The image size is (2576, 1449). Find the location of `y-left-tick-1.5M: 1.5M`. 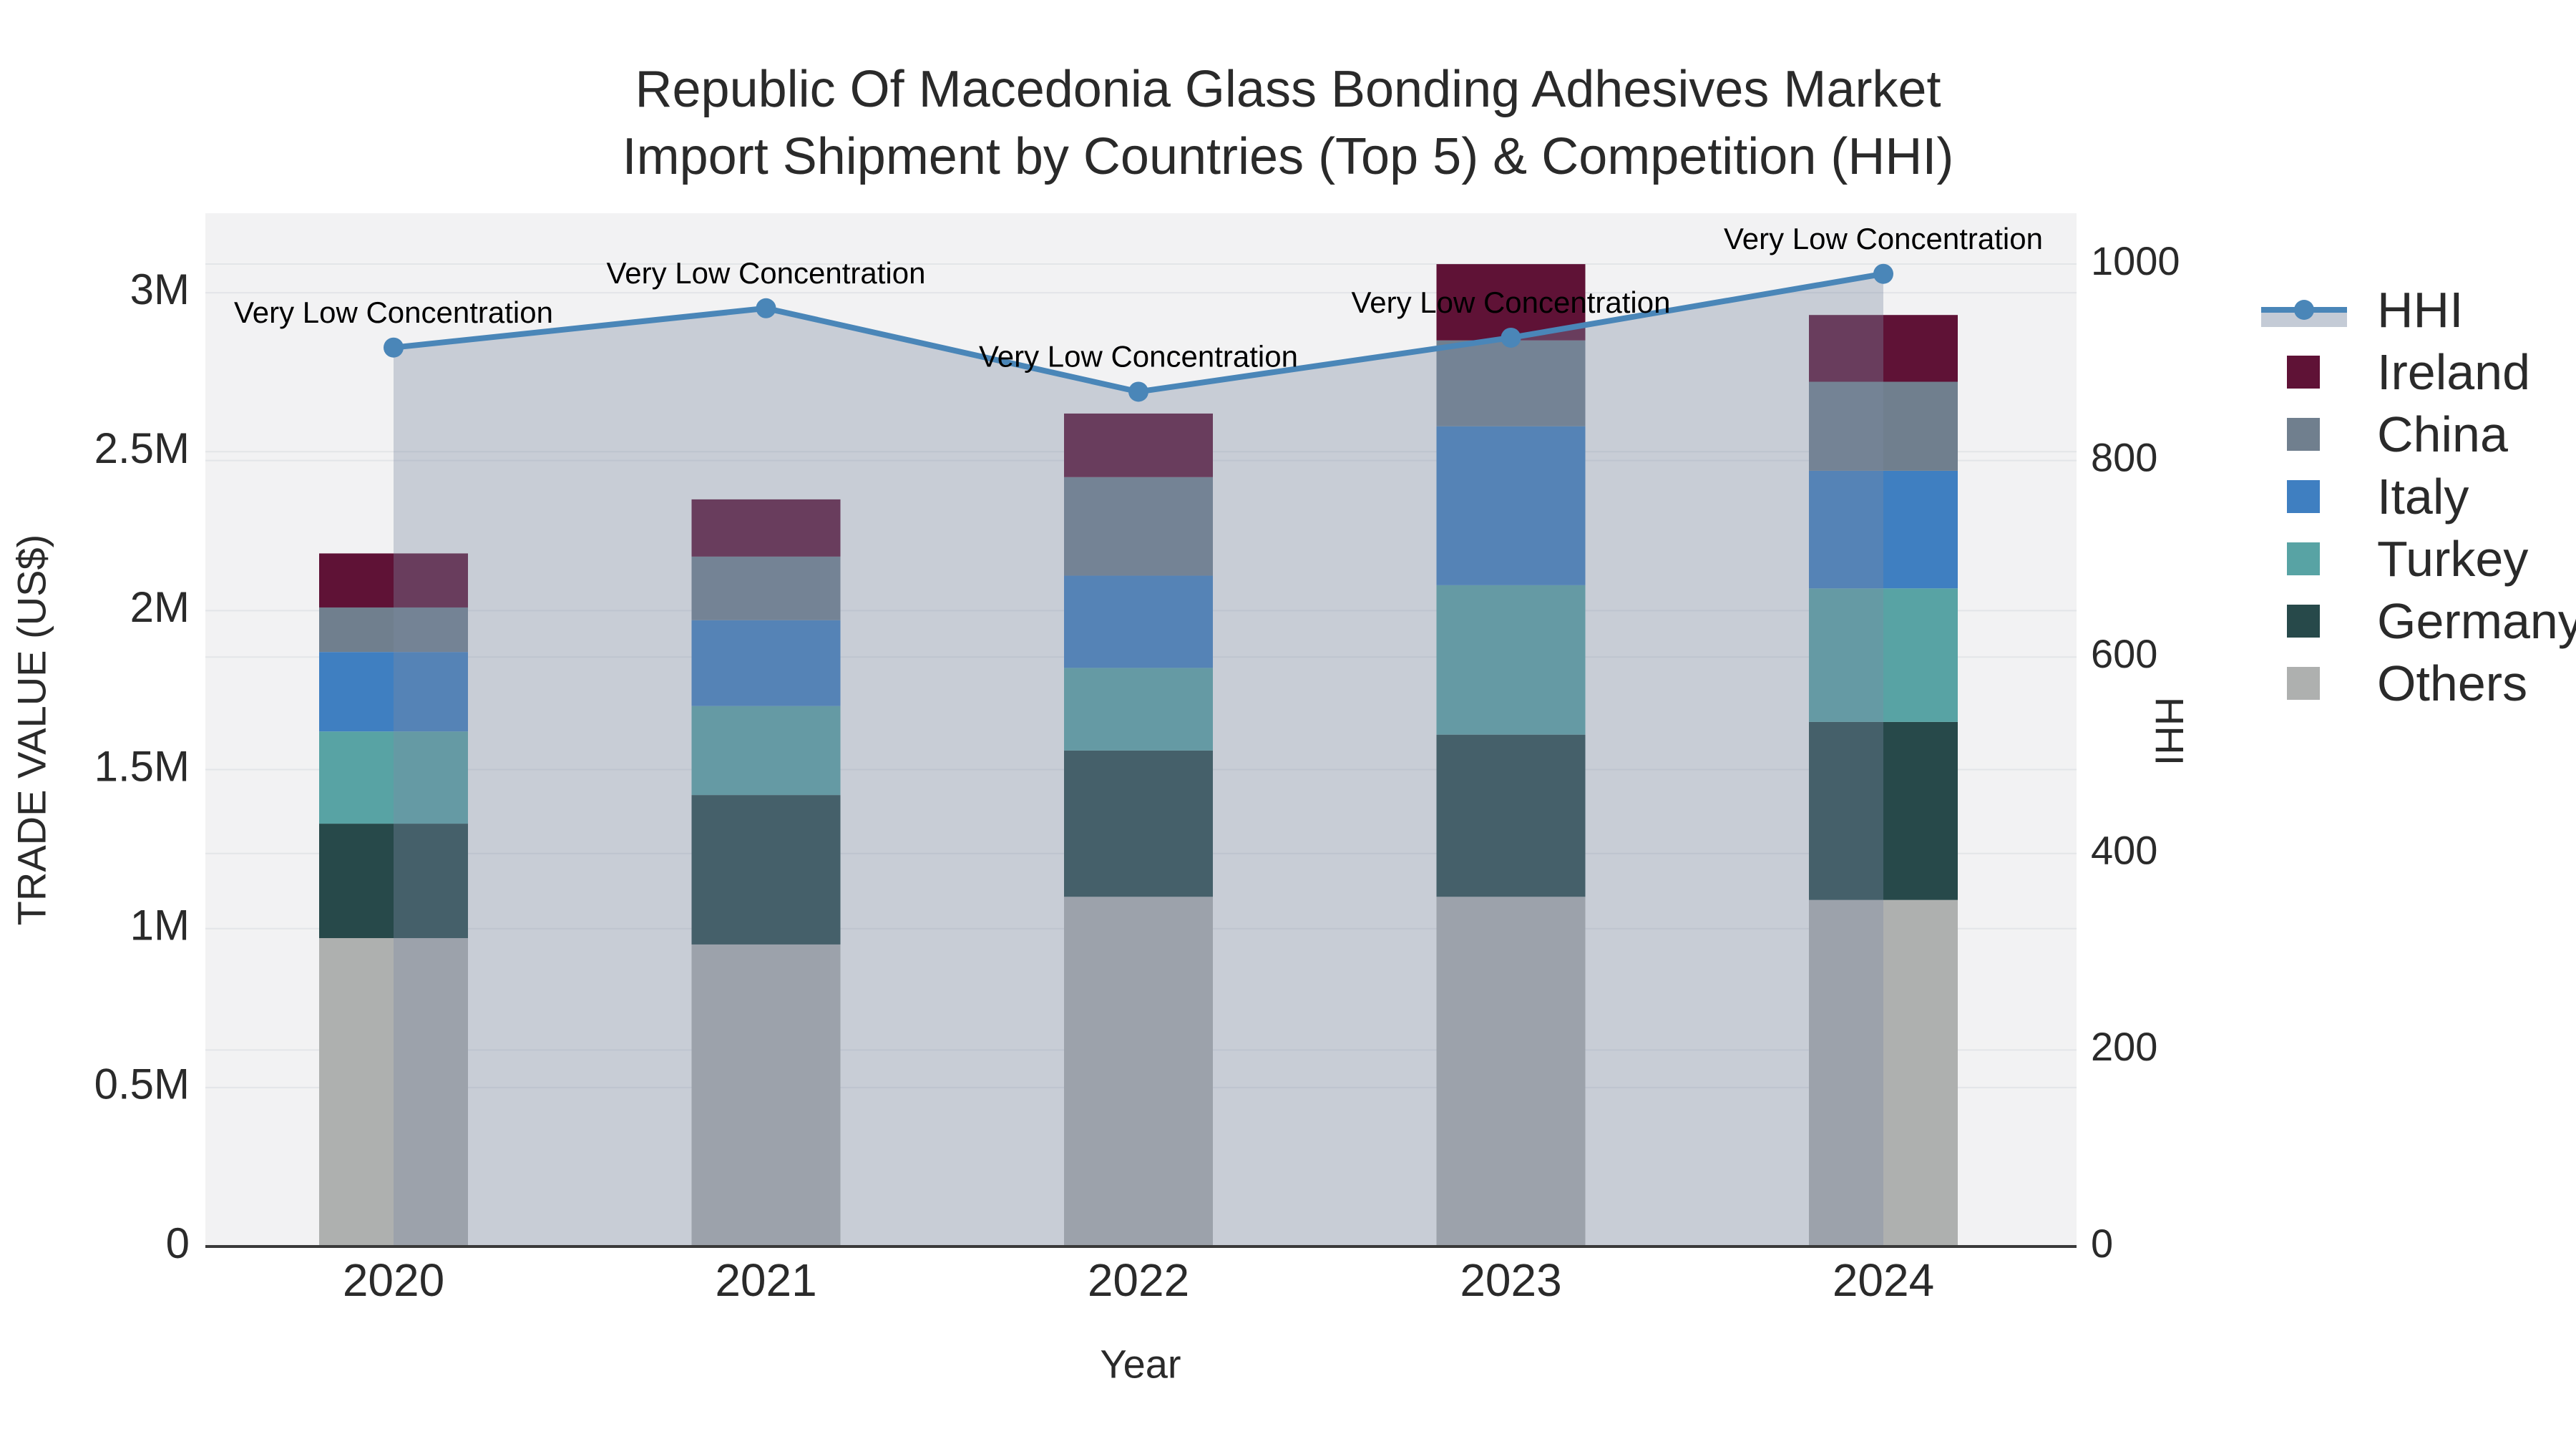

y-left-tick-1.5M: 1.5M is located at coordinates (142, 766).